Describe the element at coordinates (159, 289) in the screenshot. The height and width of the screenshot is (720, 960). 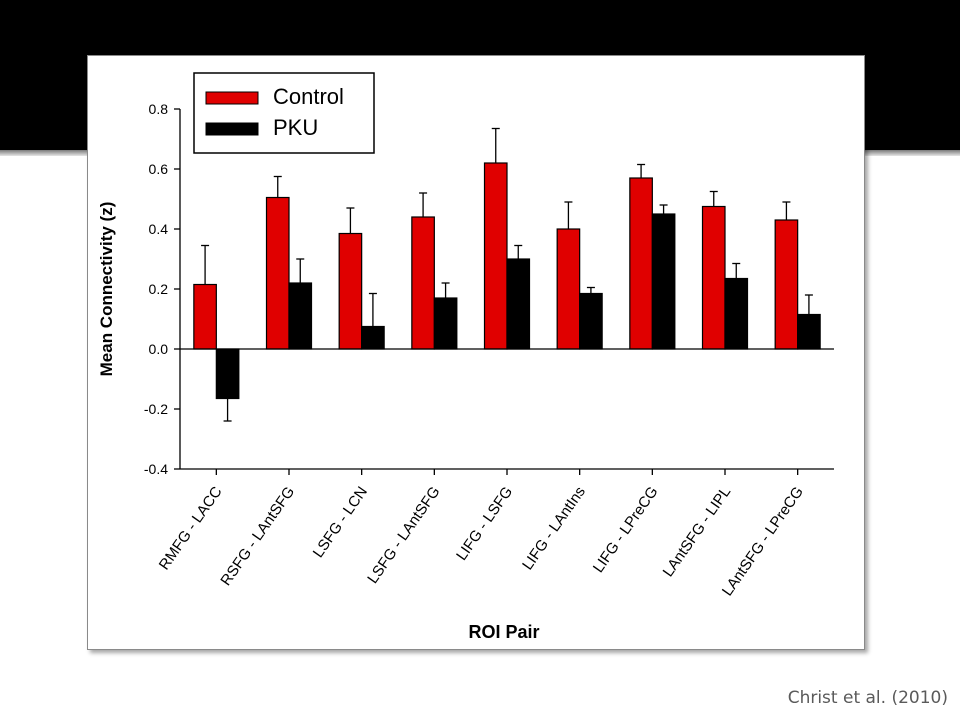
I see `y-tick-label: 0.2` at that location.